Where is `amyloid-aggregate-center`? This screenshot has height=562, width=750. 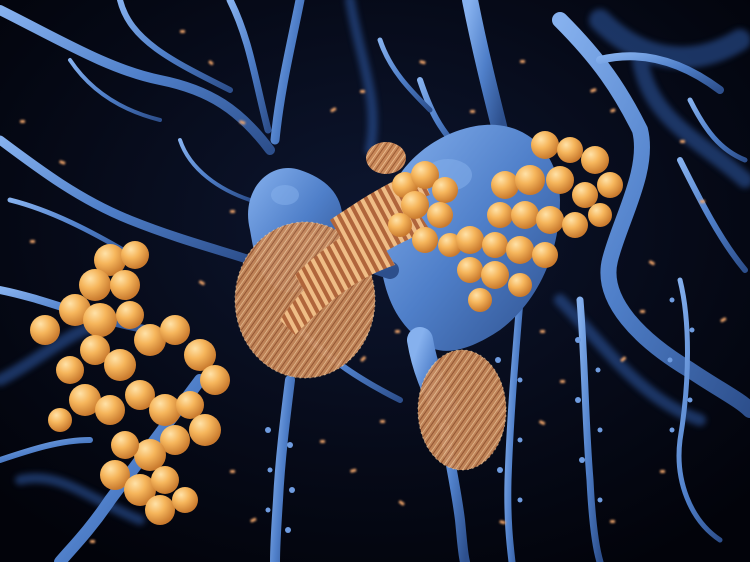
amyloid-aggregate-center is located at coordinates (425, 209).